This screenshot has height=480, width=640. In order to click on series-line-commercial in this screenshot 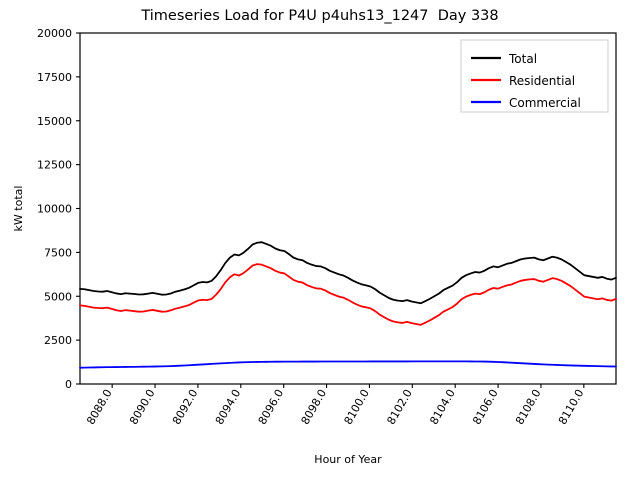, I will do `click(348, 364)`.